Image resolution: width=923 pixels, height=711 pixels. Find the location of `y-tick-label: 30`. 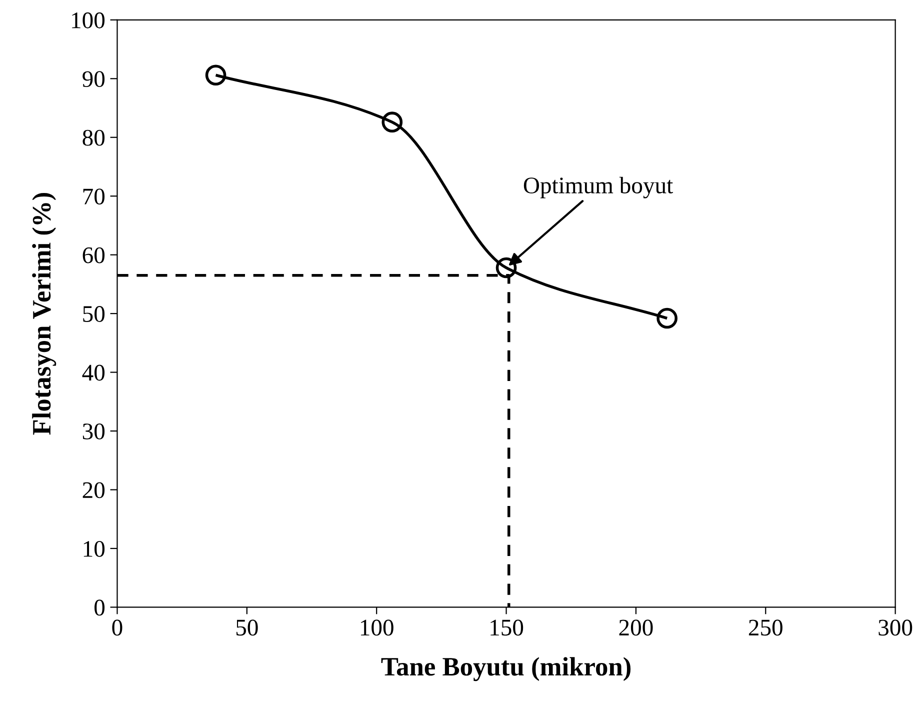

y-tick-label: 30 is located at coordinates (93, 432).